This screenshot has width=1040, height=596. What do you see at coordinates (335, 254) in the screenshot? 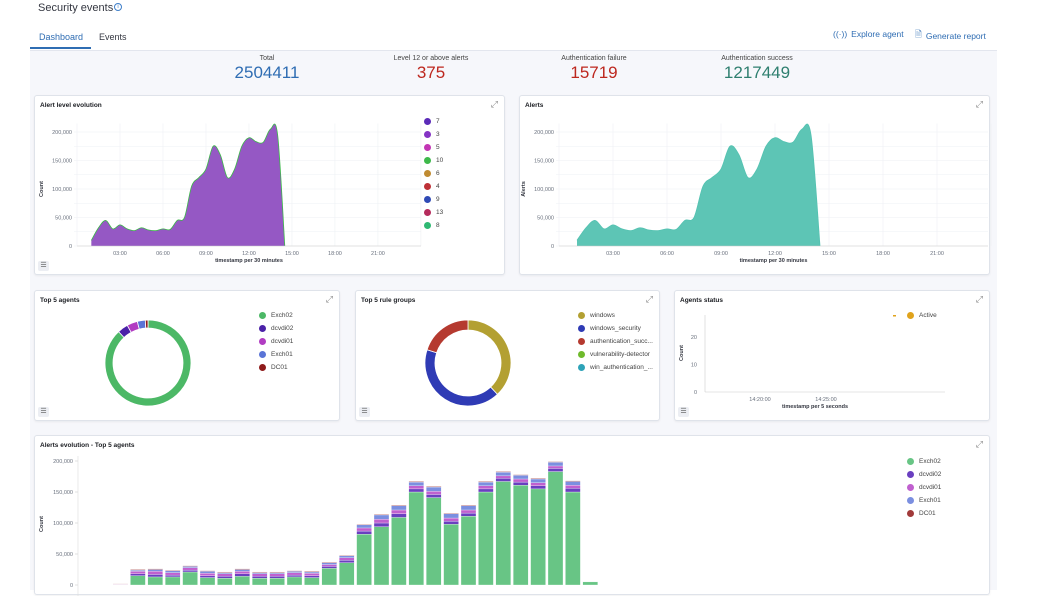
I see `x-tick-label: 18:00` at bounding box center [335, 254].